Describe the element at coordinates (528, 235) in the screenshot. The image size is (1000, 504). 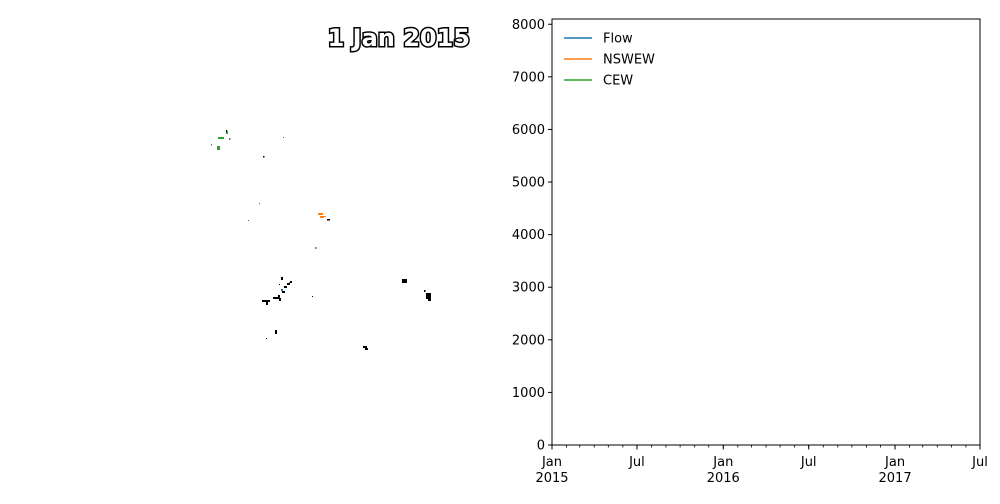
I see `y-tick-label: 4000` at that location.